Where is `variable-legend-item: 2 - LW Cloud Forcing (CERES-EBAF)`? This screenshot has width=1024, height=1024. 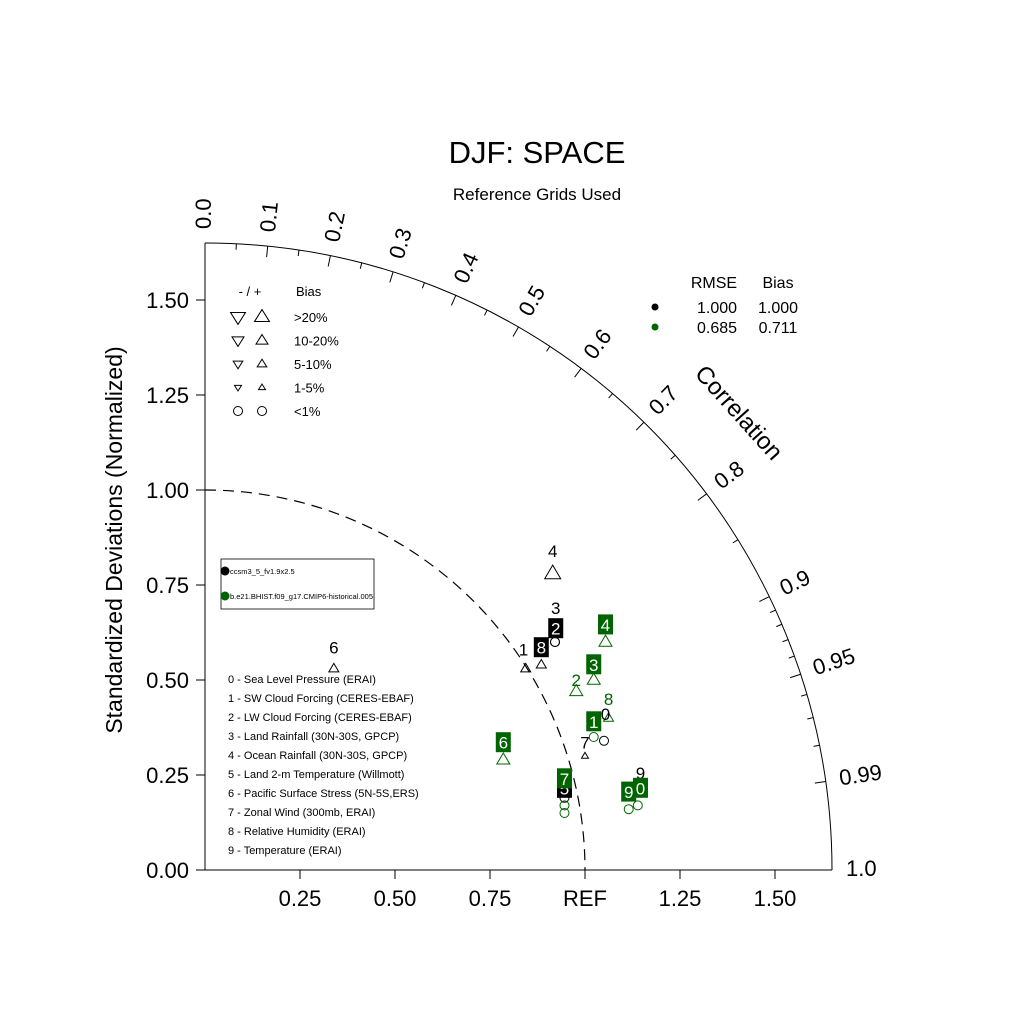 variable-legend-item: 2 - LW Cloud Forcing (CERES-EBAF) is located at coordinates (320, 718).